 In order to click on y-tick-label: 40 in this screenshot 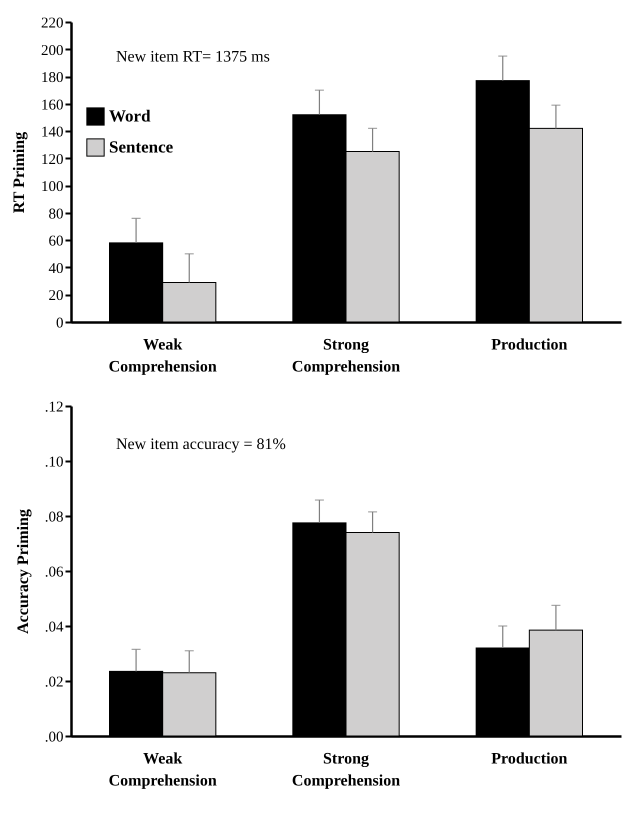, I will do `click(56, 268)`.